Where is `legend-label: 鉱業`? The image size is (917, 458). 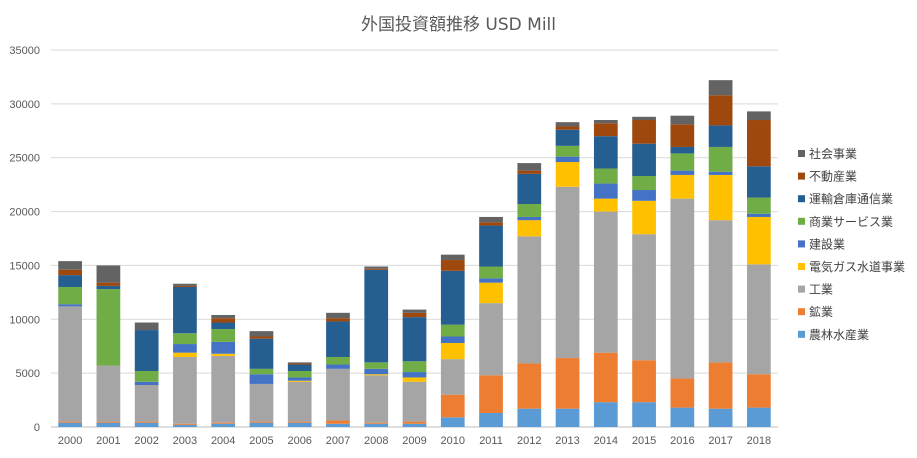
legend-label: 鉱業 is located at coordinates (821, 311).